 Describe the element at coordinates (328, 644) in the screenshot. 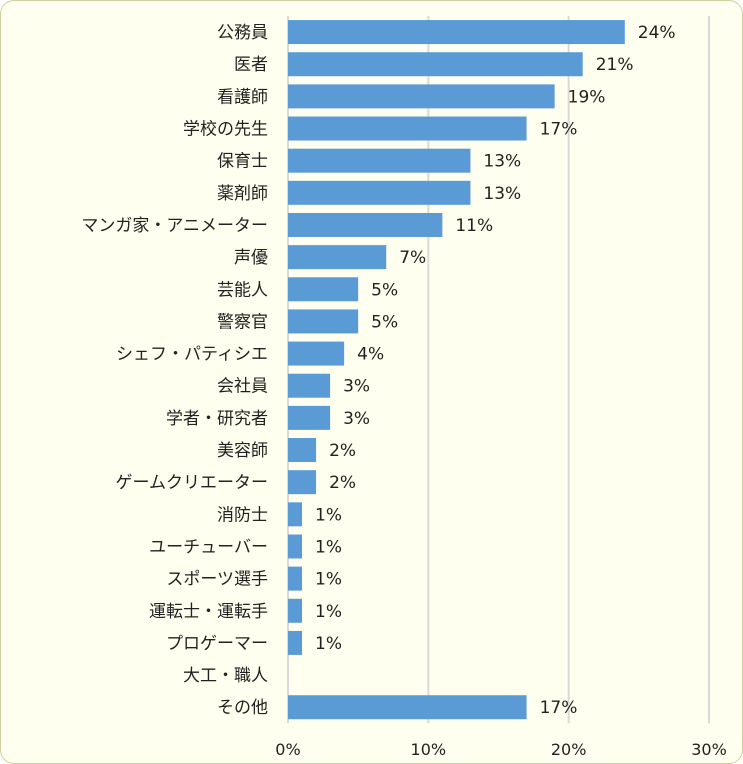

I see `value-label-19: 1%` at that location.